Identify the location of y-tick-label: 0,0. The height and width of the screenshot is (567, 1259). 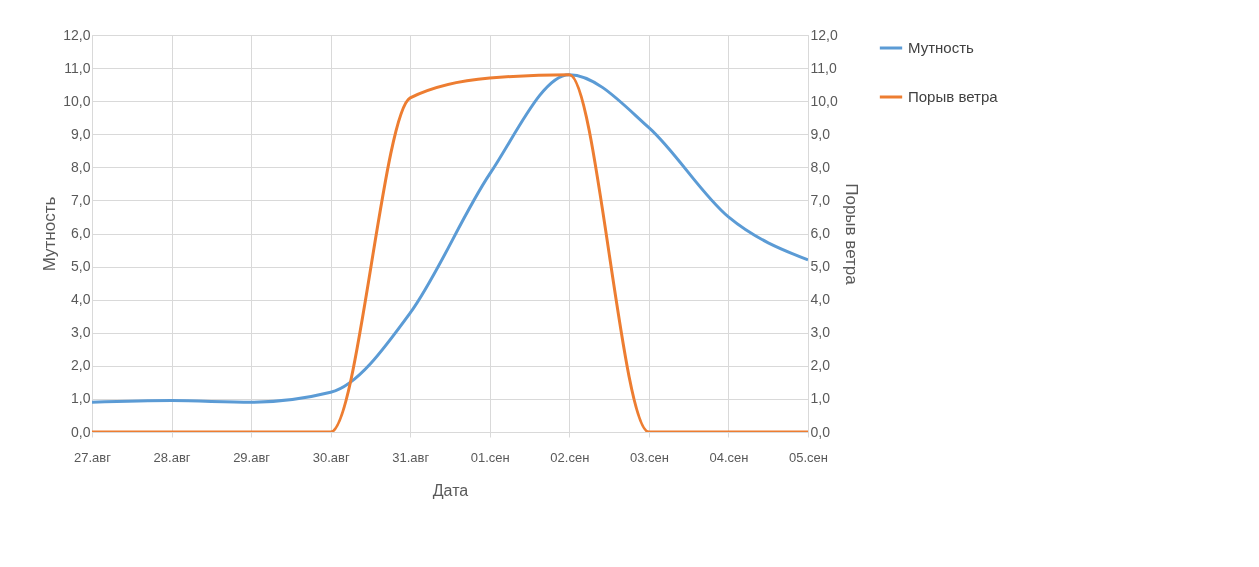
(81, 431).